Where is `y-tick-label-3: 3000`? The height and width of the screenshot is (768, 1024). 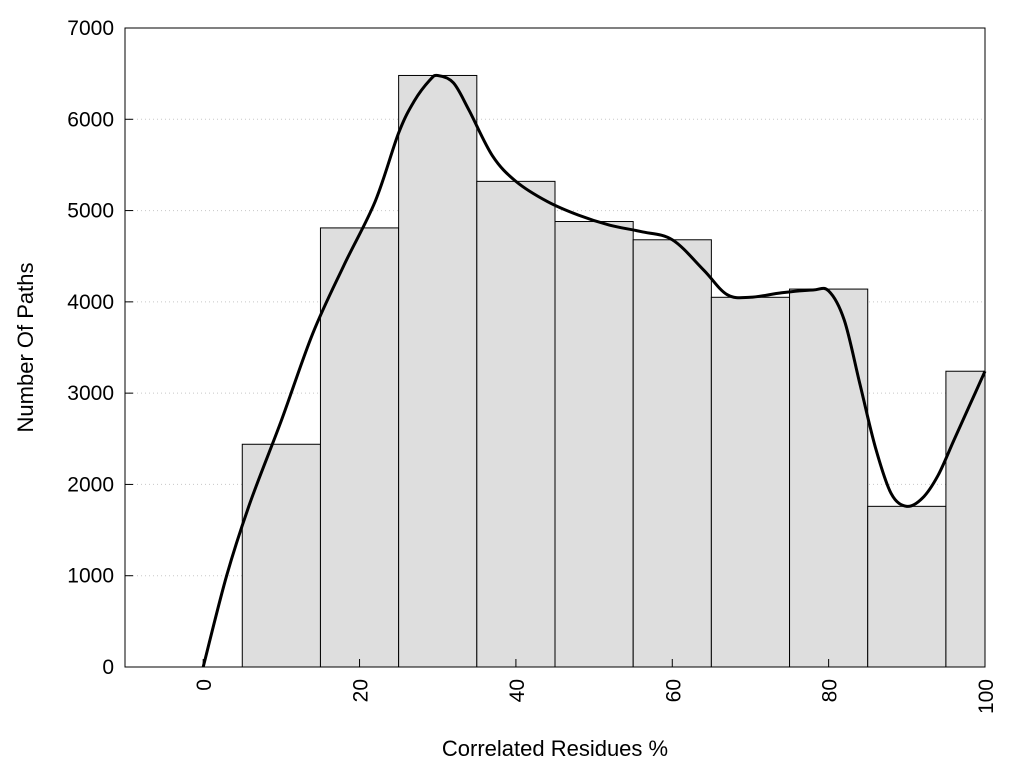 y-tick-label-3: 3000 is located at coordinates (90, 393).